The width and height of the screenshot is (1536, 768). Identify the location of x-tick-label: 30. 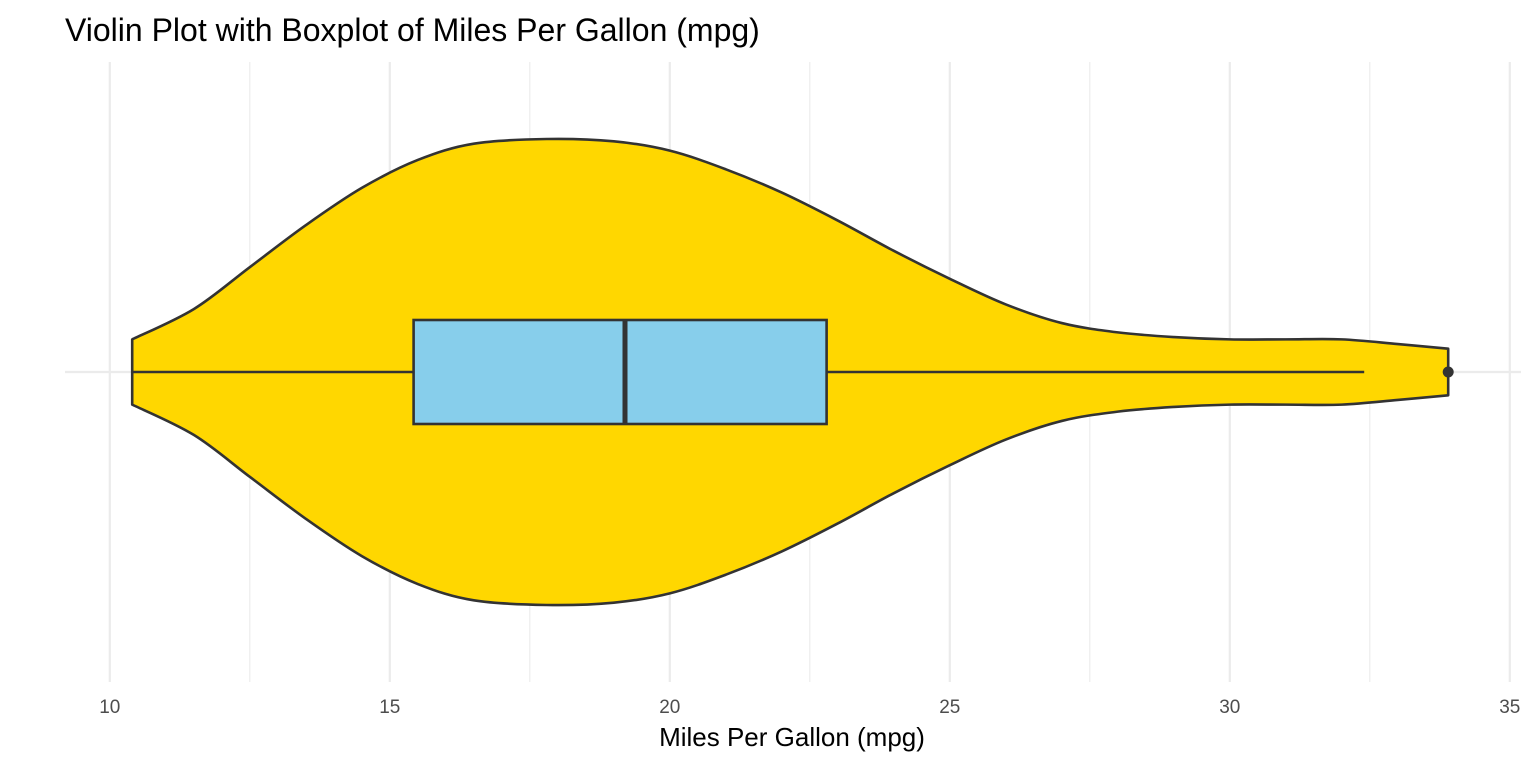
(1229, 707).